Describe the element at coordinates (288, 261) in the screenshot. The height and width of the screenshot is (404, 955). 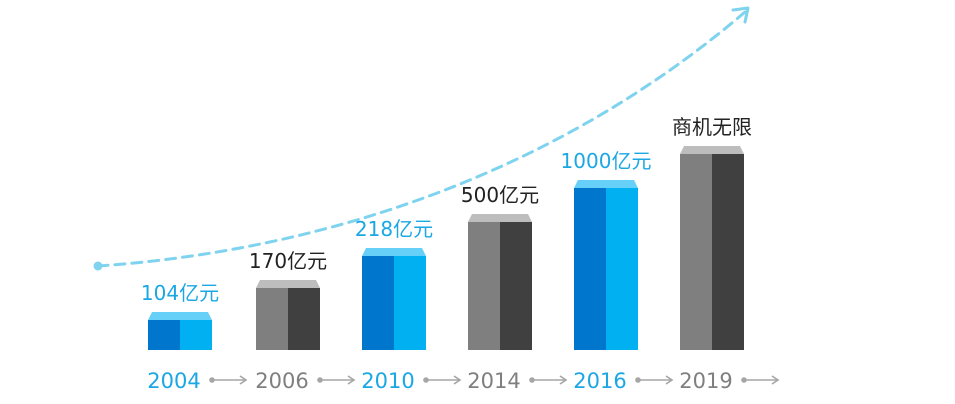
I see `bar-label-2006: 170亿元` at that location.